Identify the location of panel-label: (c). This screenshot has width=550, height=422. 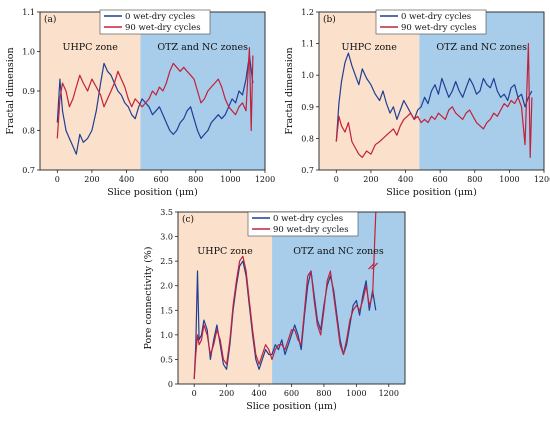
(188, 219).